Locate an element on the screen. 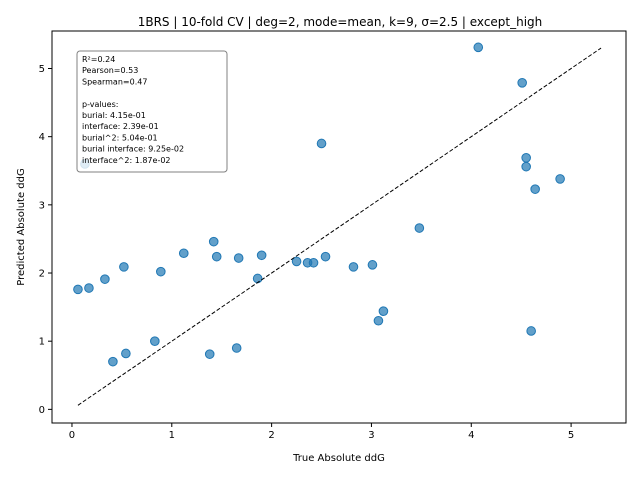 The height and width of the screenshot is (480, 640). y-axis-label: Predicted Absolute ddG is located at coordinates (21, 226).